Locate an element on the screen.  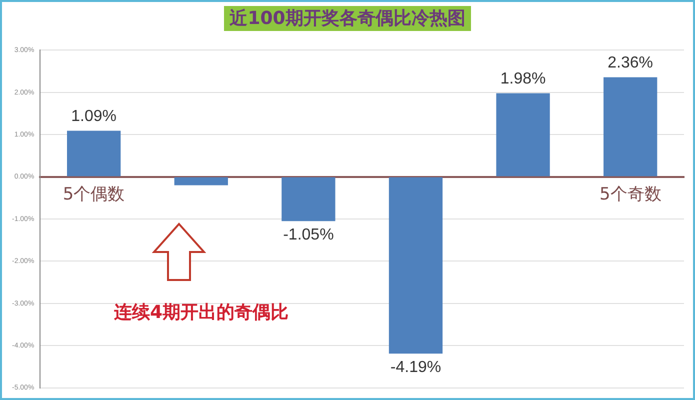
data-label: 1.09% is located at coordinates (94, 117).